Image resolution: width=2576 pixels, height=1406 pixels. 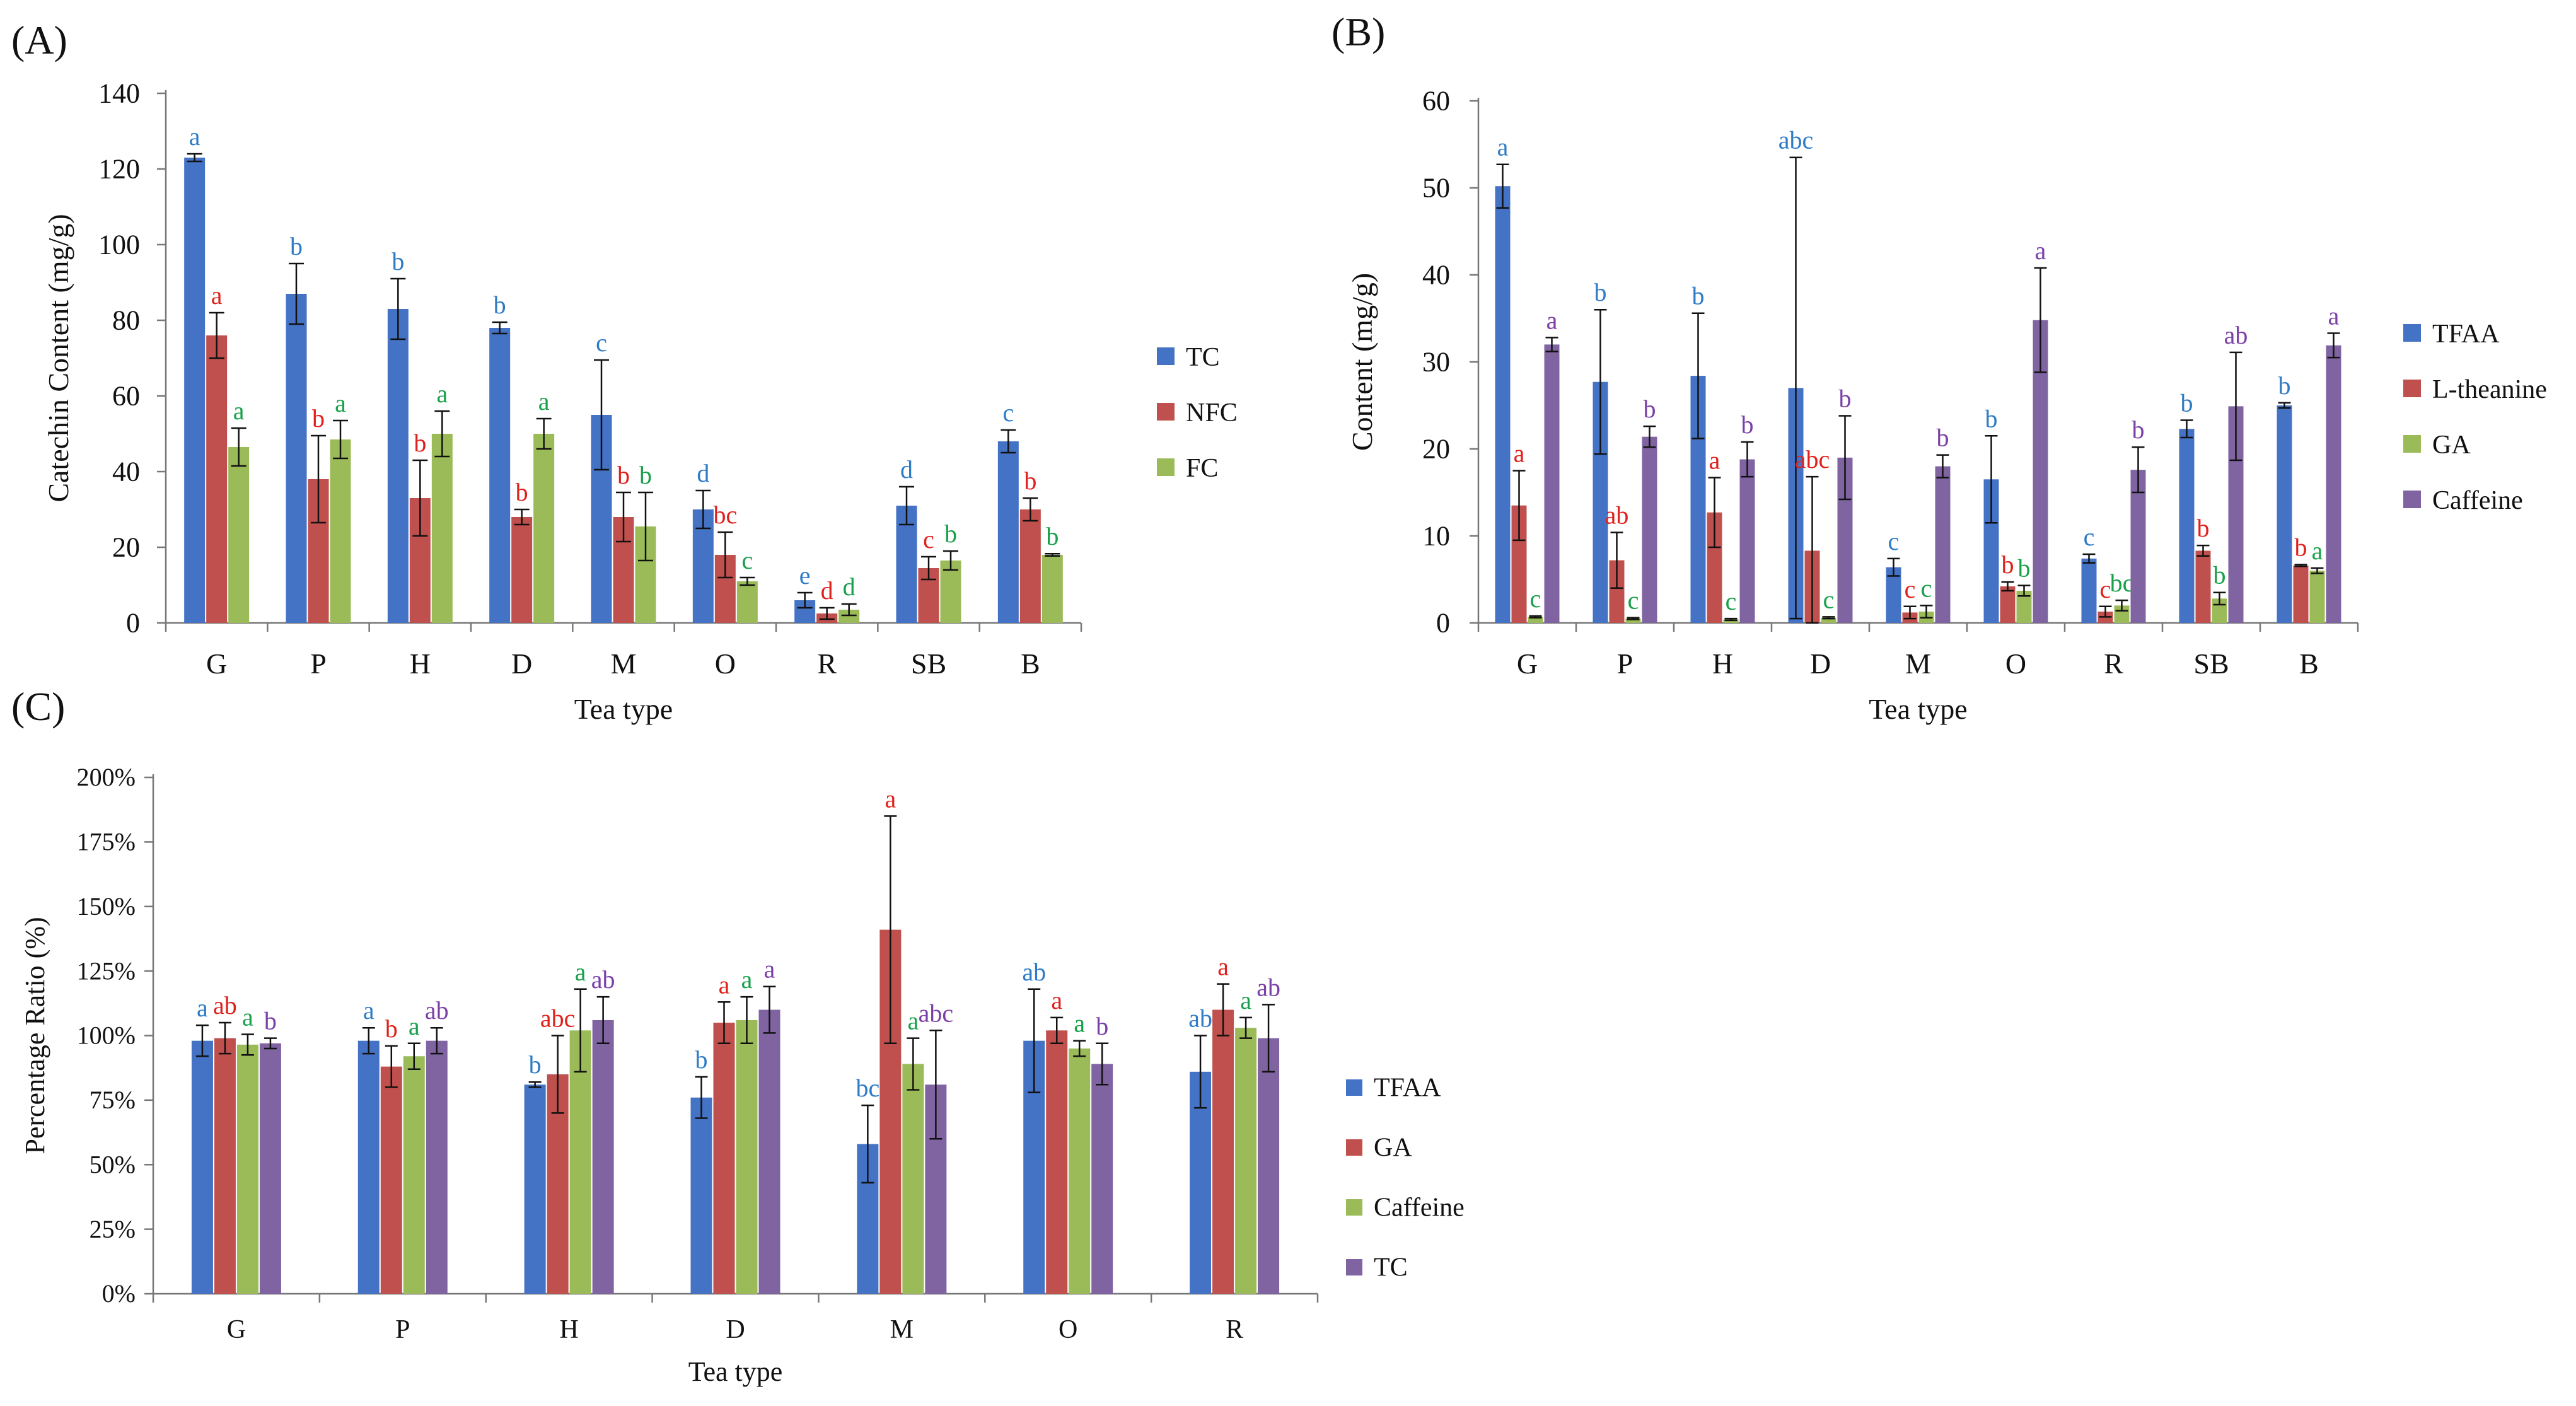 I want to click on x-tick-label: P, so click(x=403, y=1329).